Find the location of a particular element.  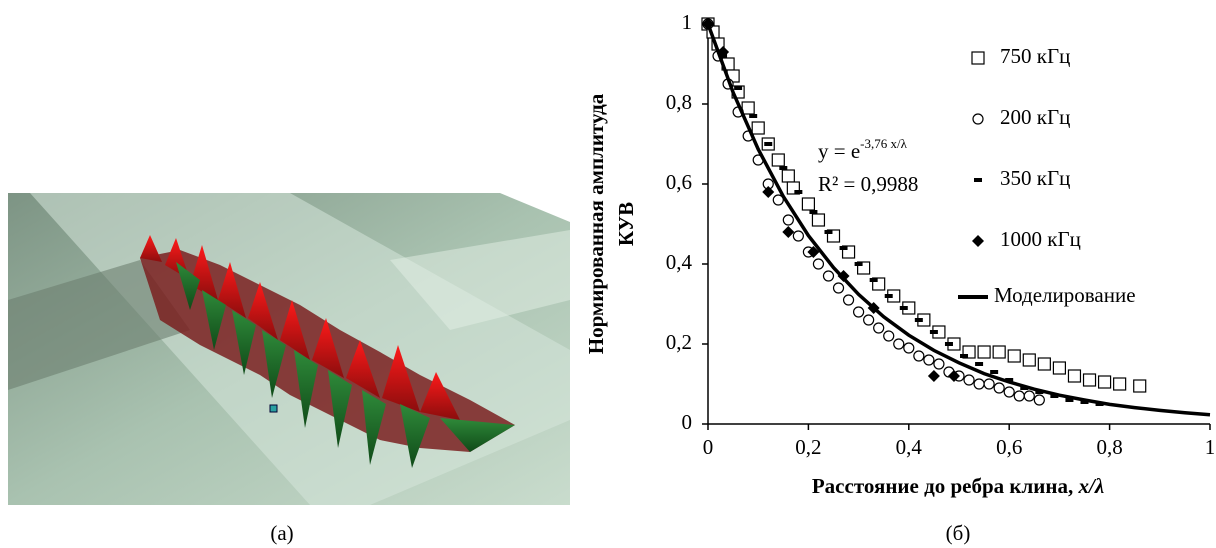

panel-label: (б) is located at coordinates (958, 533).